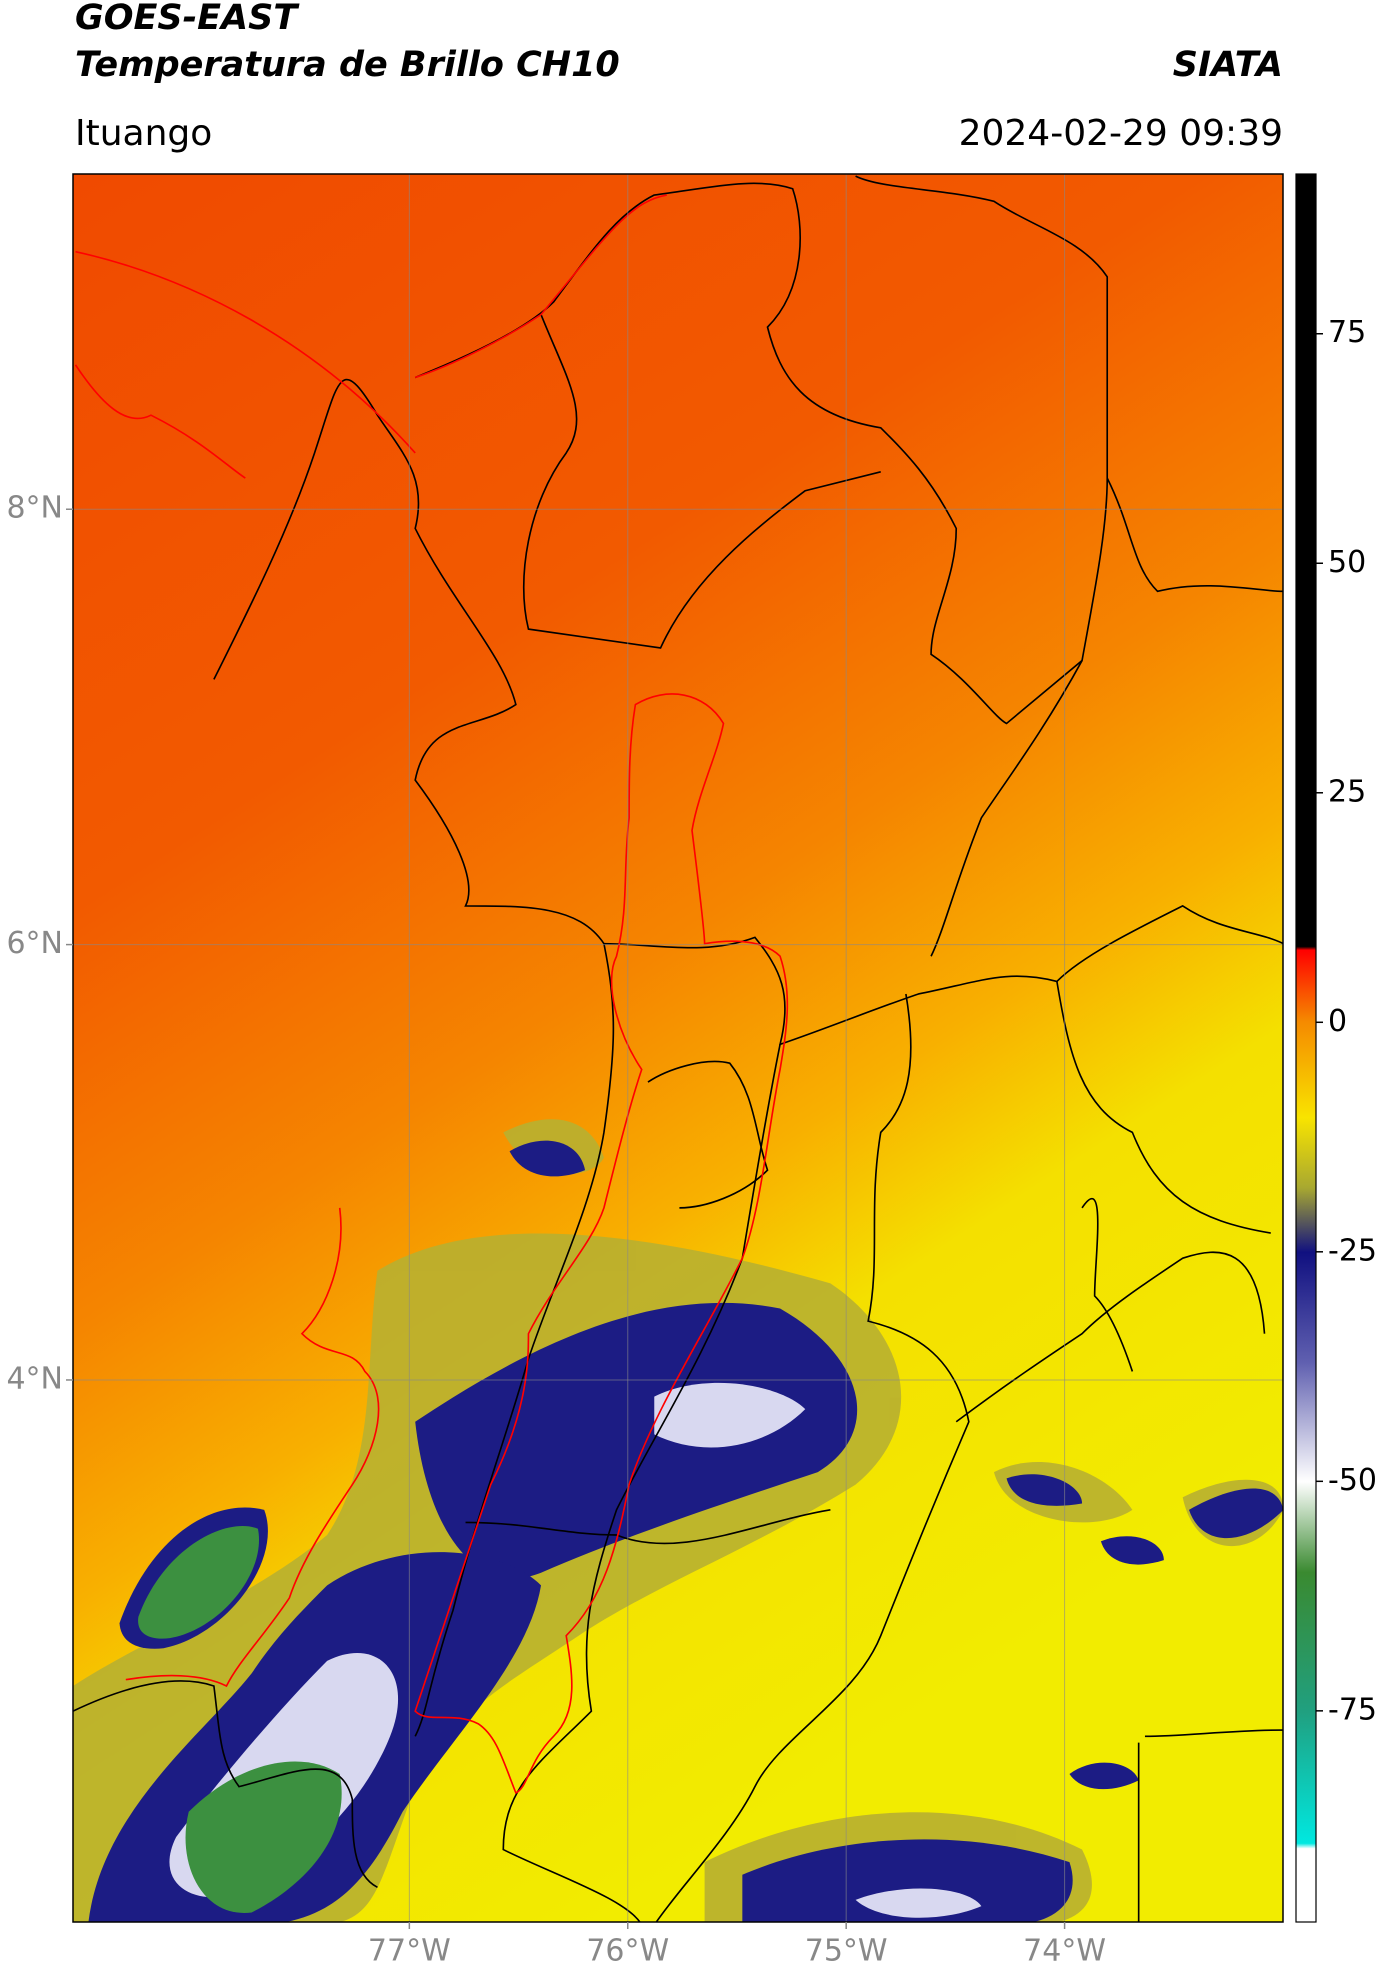  What do you see at coordinates (144, 133) in the screenshot?
I see `location: Ituango` at bounding box center [144, 133].